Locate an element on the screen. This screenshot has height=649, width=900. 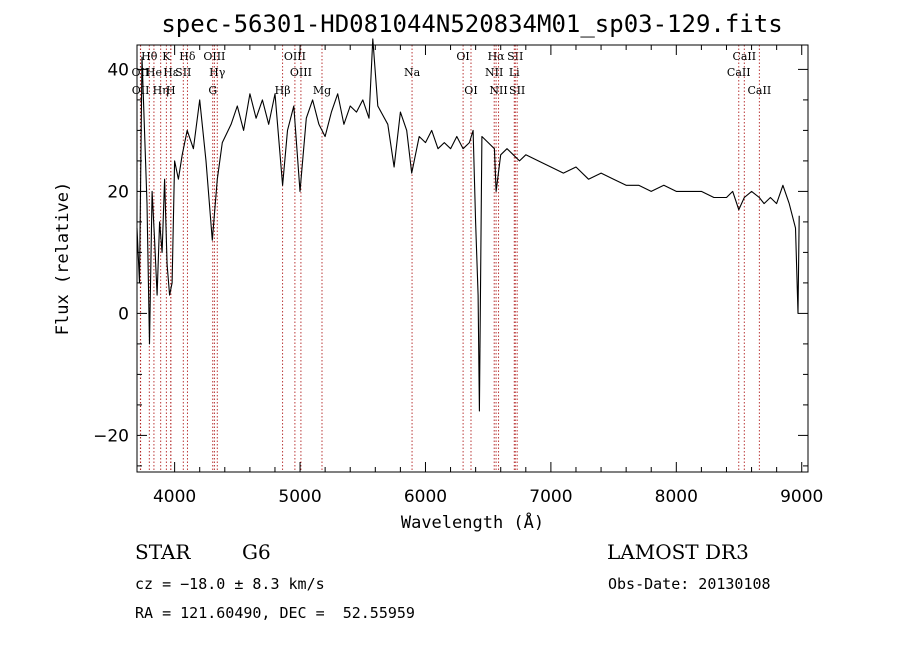
object-subclass: G6 is located at coordinates (256, 552).